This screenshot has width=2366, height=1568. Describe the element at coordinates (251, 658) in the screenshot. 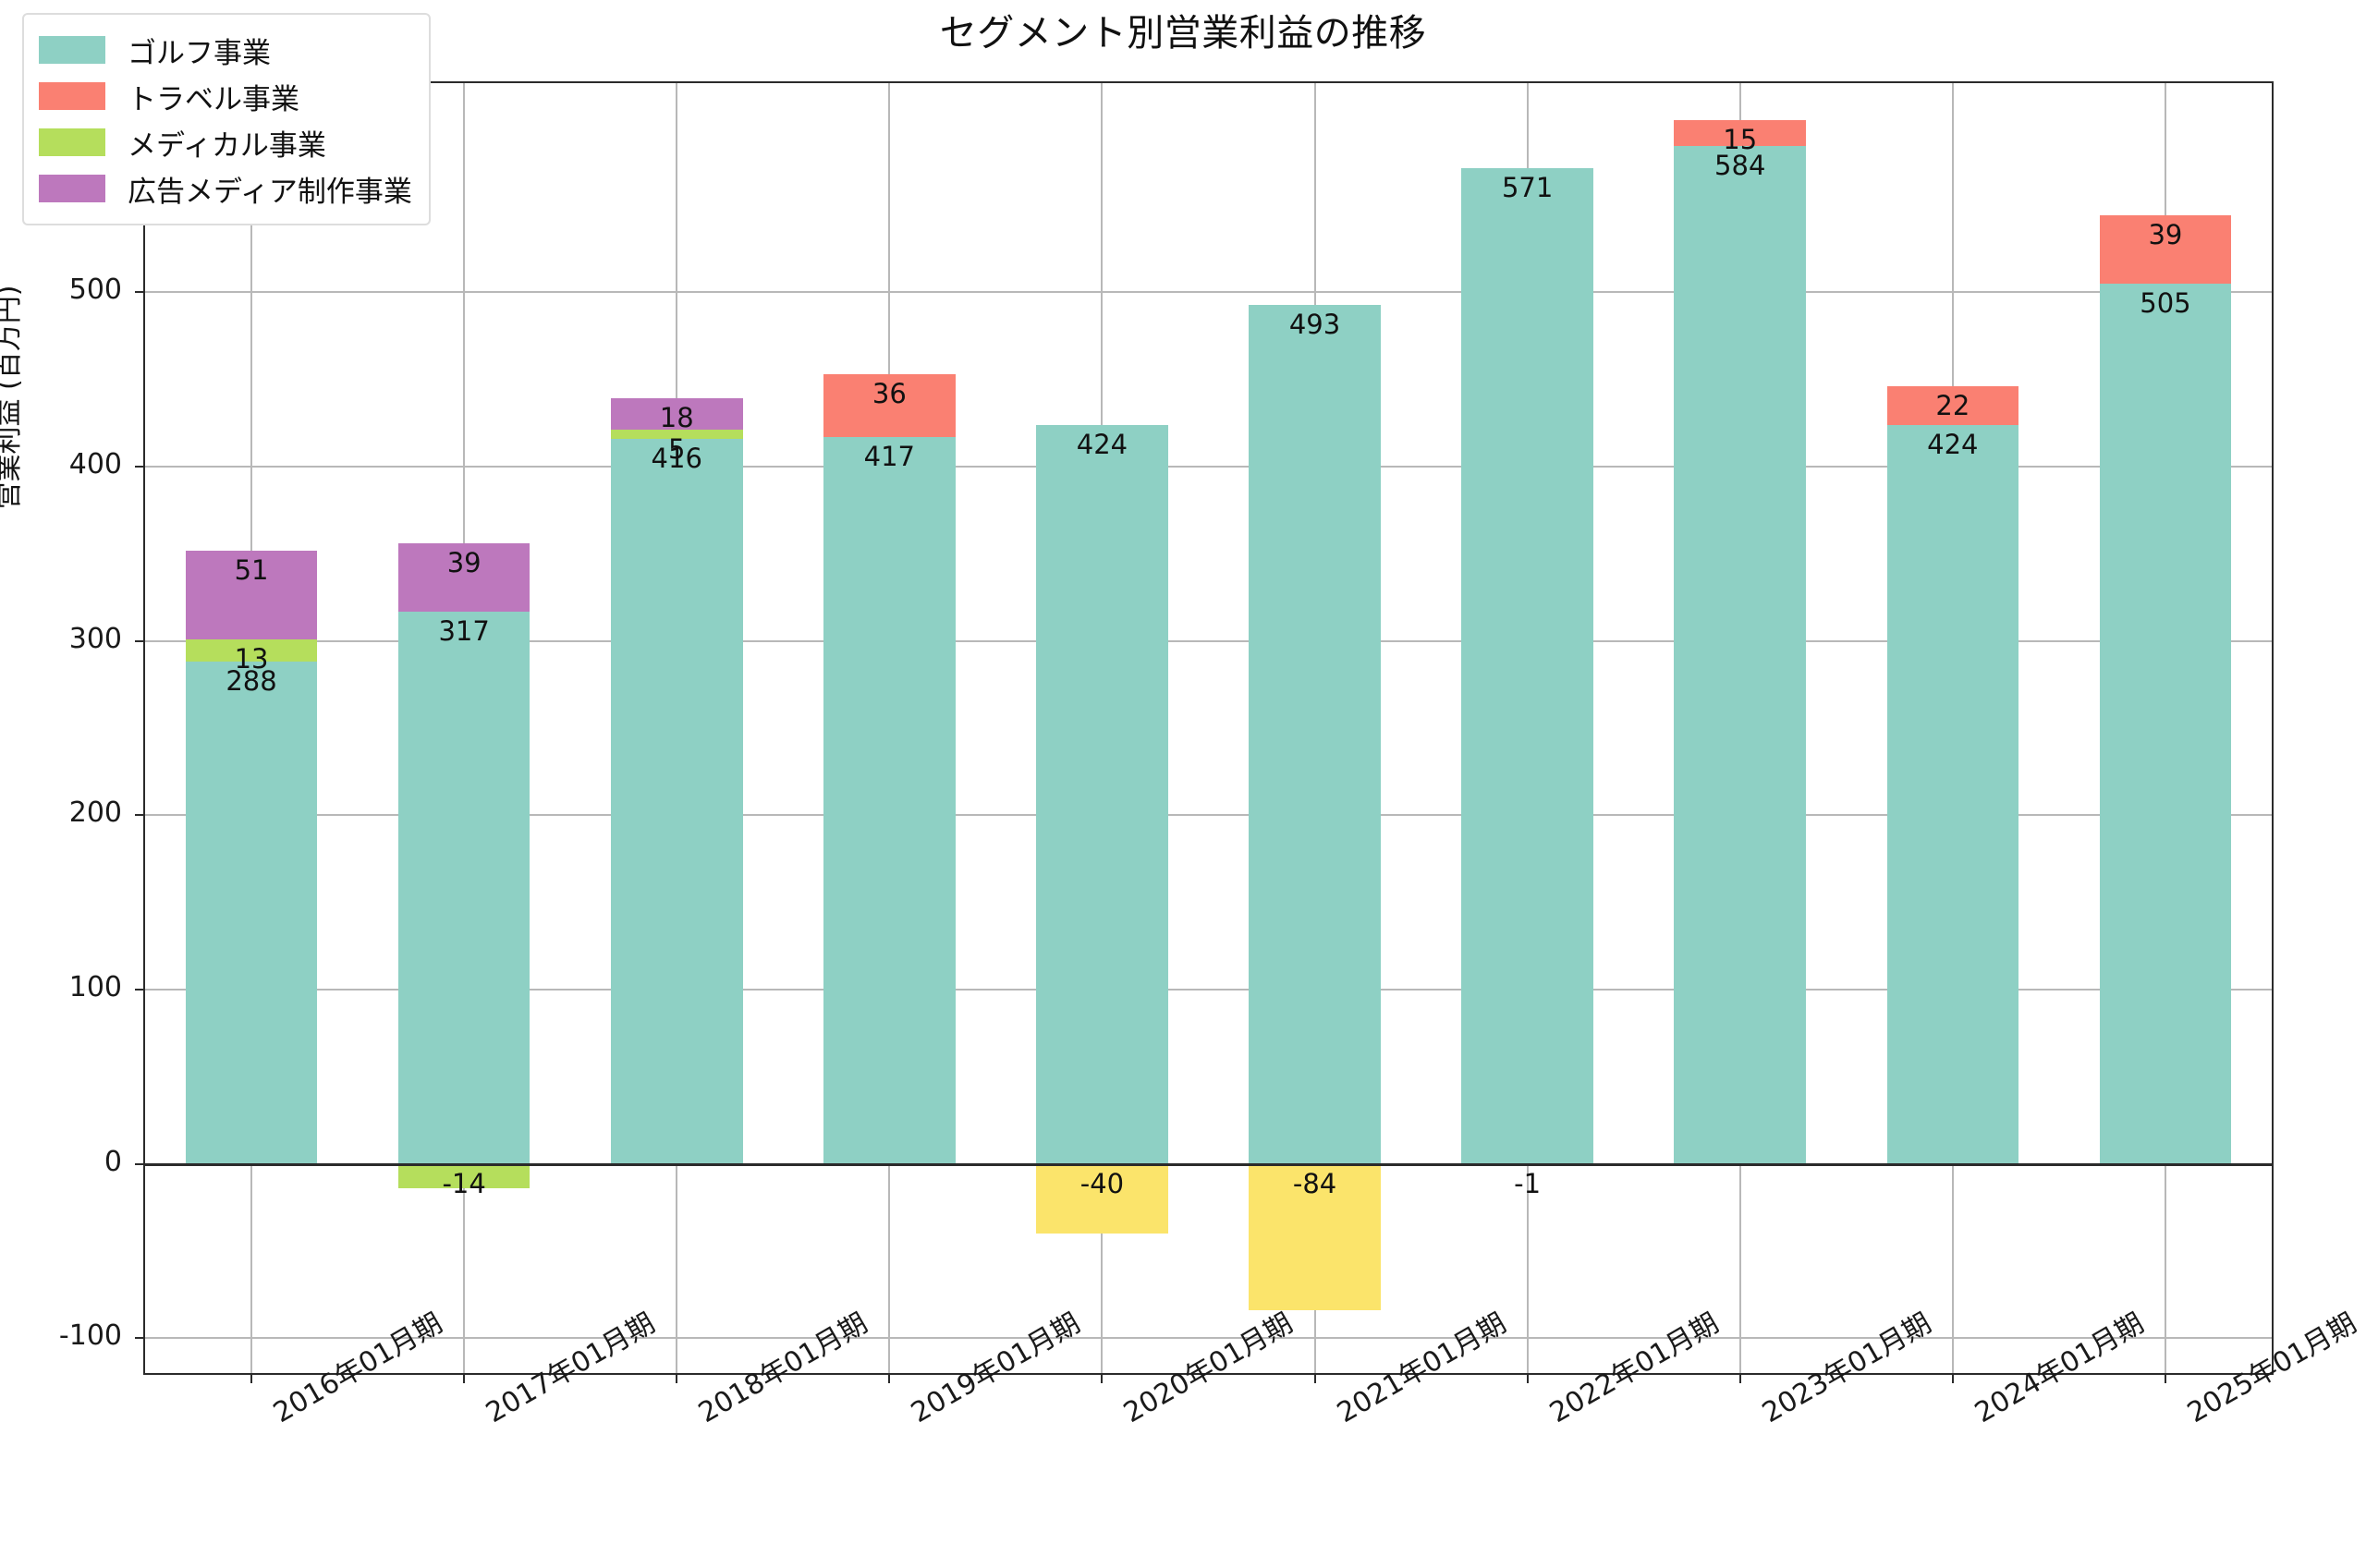

I see `bar-value-label: 13` at that location.